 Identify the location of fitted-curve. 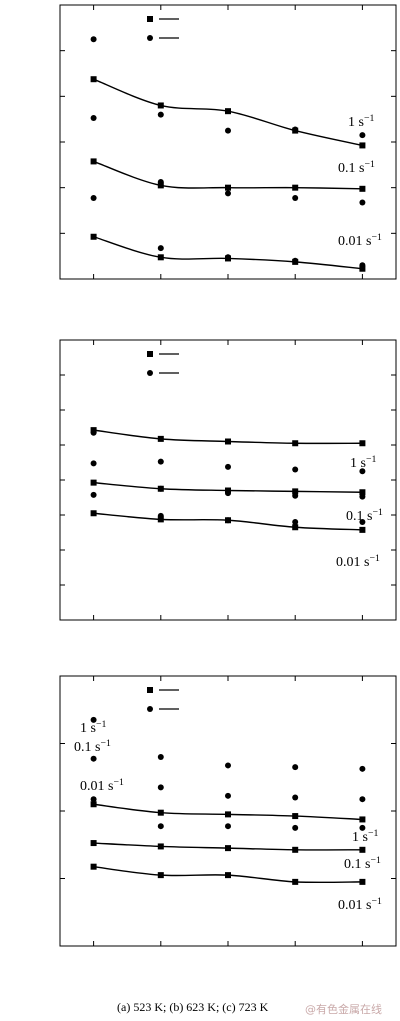
(228, 253).